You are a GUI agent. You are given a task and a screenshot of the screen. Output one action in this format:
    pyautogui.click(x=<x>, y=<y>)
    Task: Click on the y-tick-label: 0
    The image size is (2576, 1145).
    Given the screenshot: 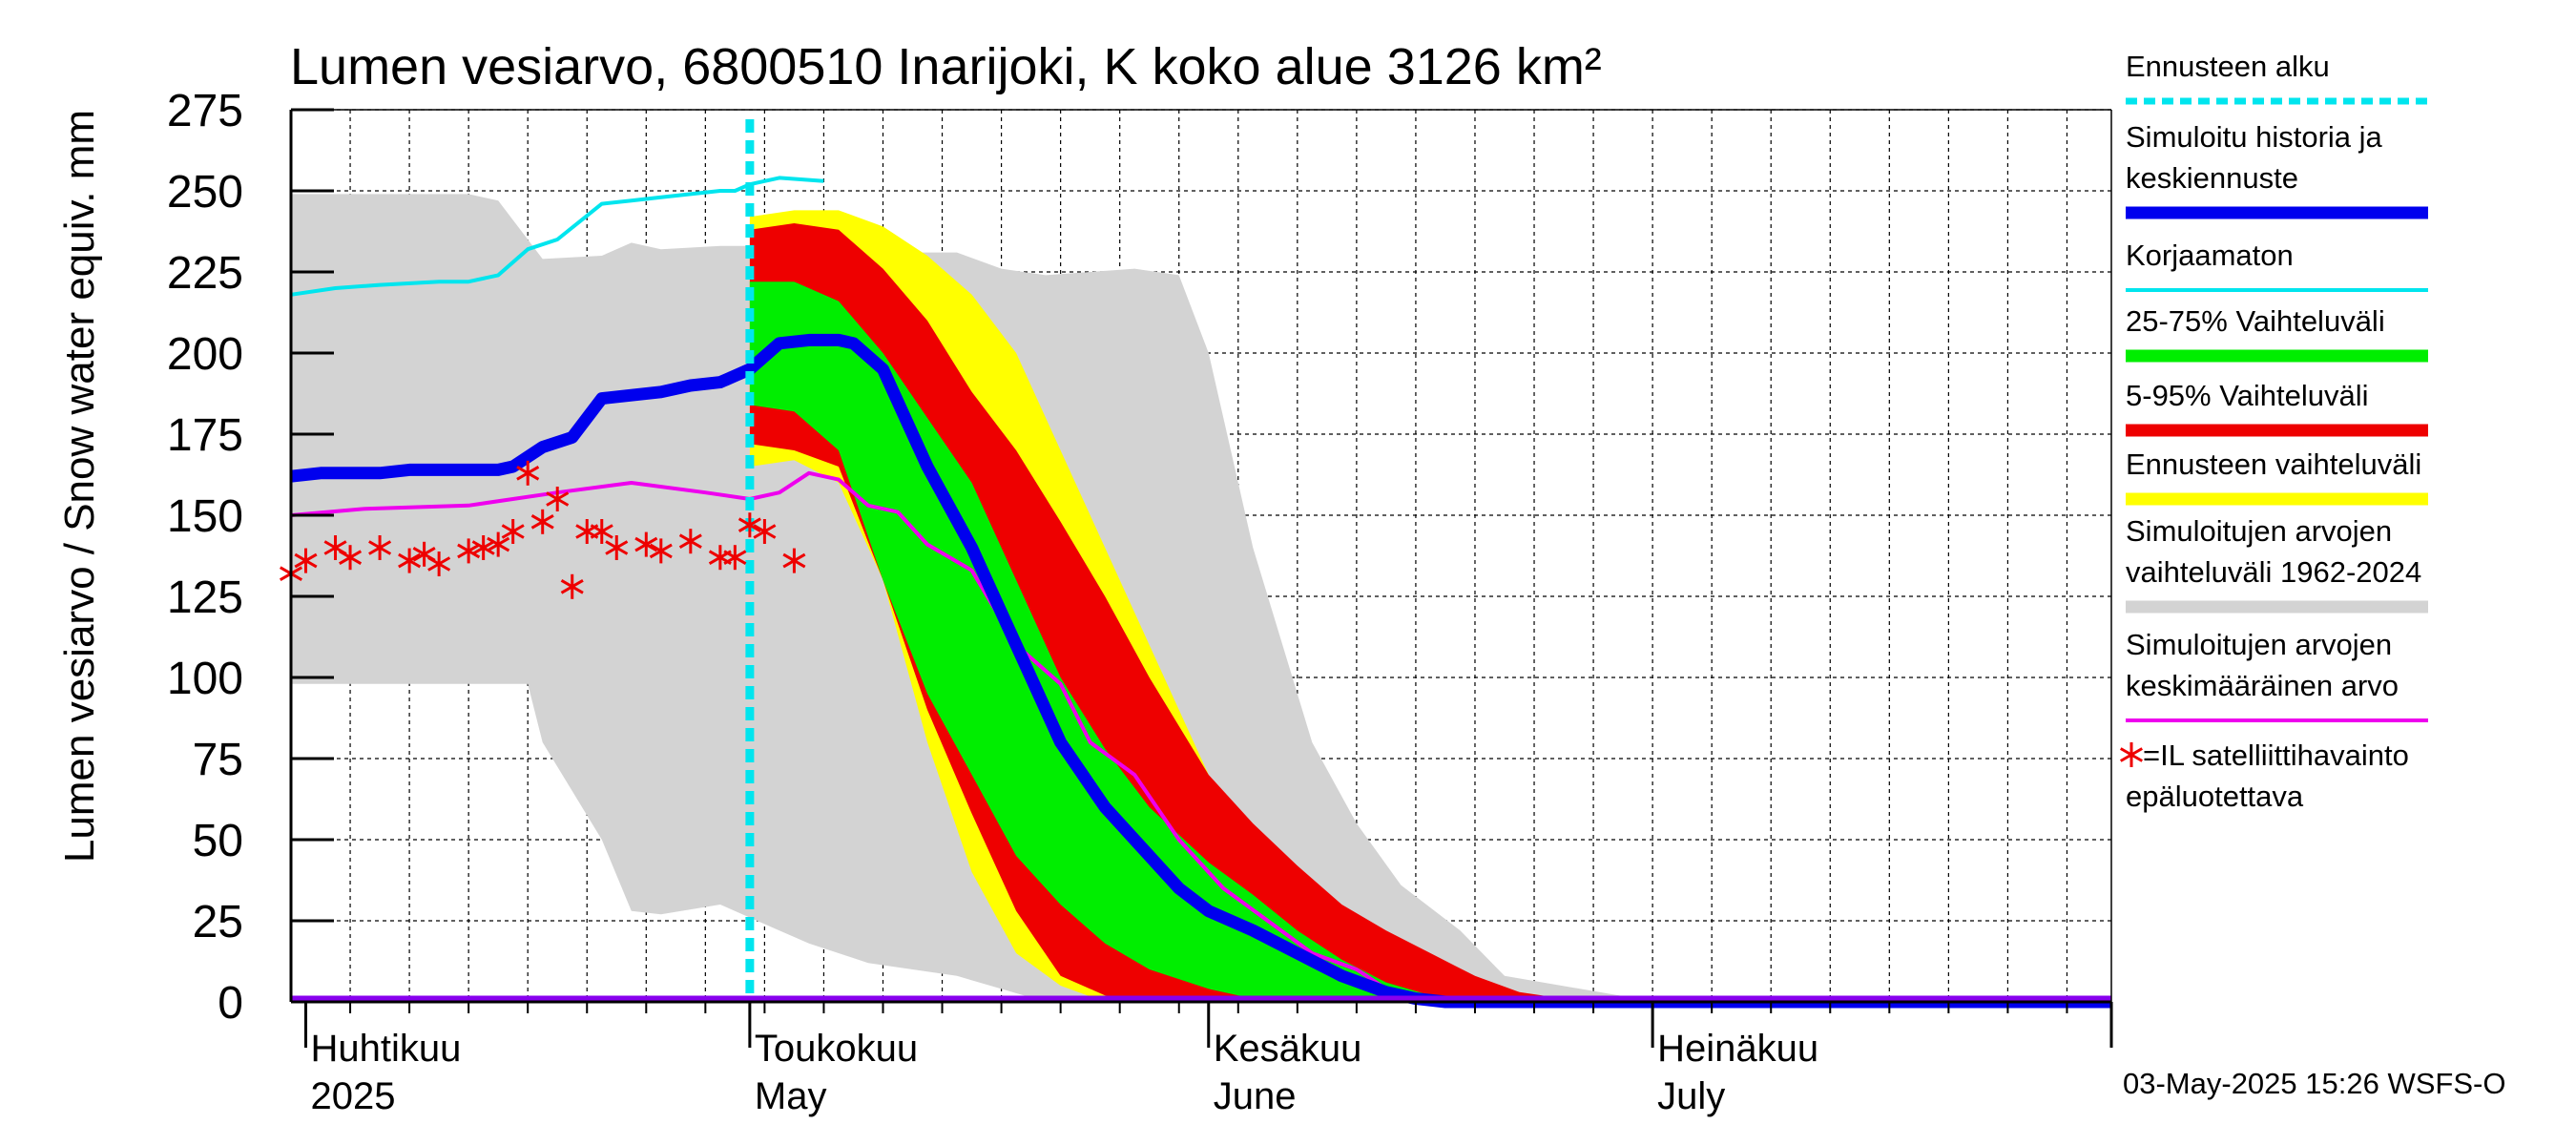 What is the action you would take?
    pyautogui.click(x=230, y=1004)
    